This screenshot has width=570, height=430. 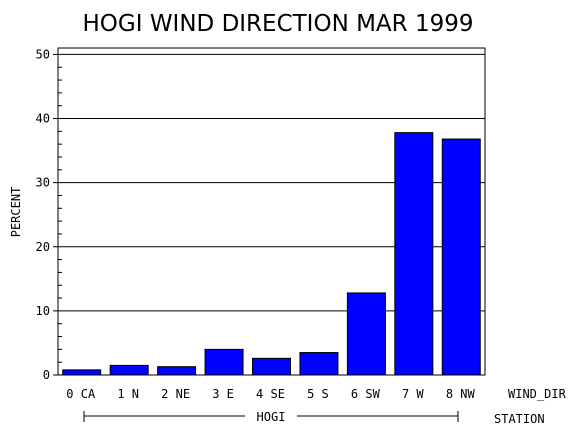 I want to click on x-tick-label: 7 W, so click(x=413, y=394).